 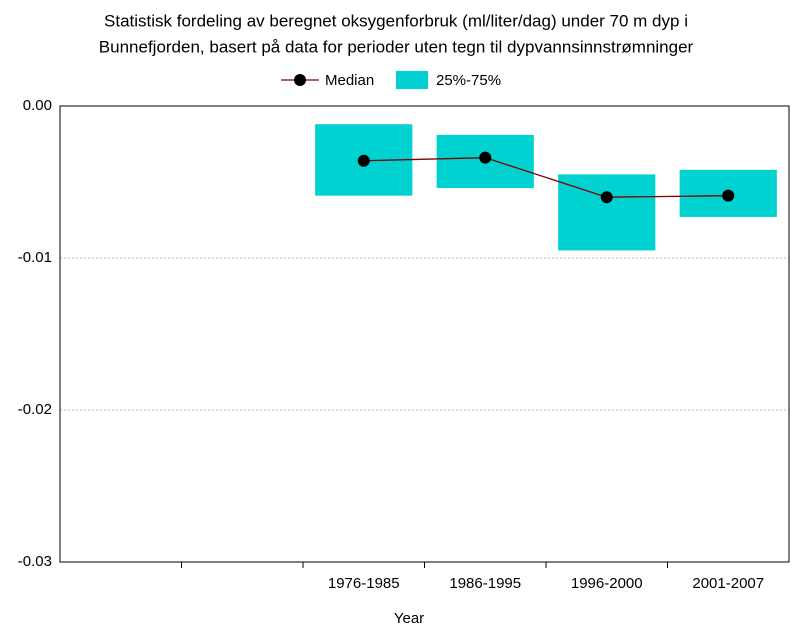 What do you see at coordinates (546, 177) in the screenshot?
I see `median-line` at bounding box center [546, 177].